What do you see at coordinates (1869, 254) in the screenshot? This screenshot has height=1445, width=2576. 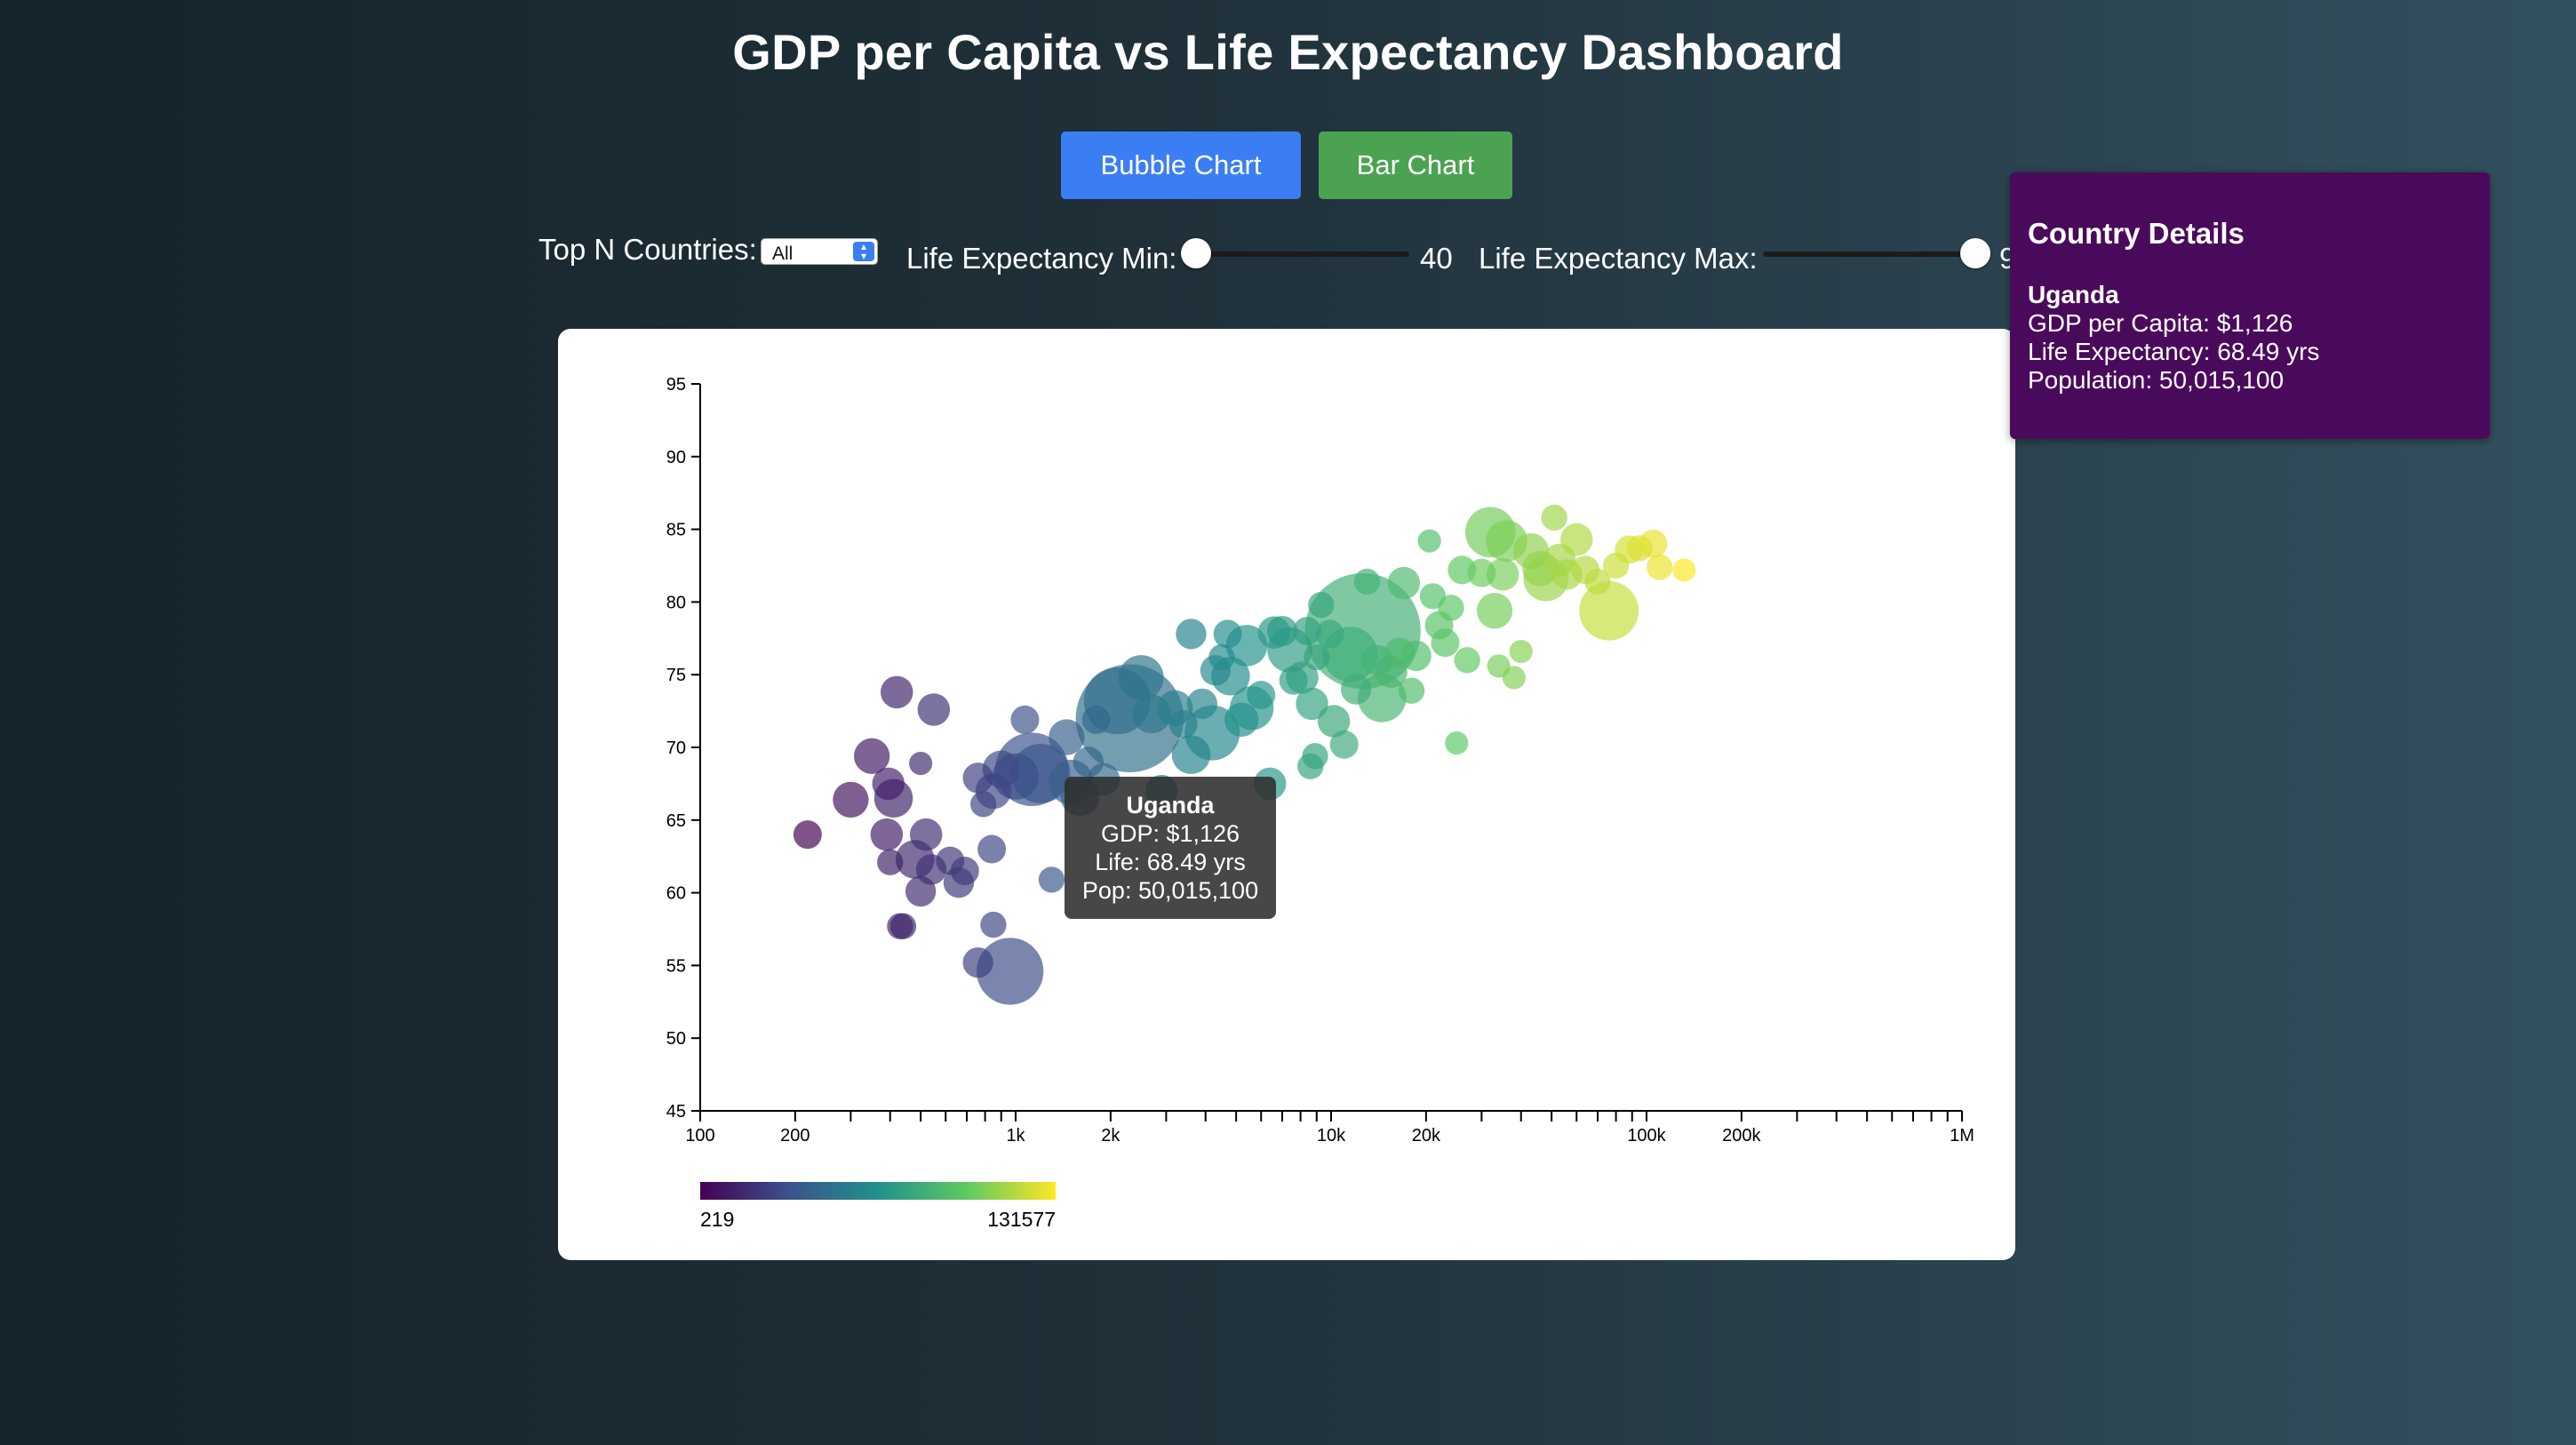 I see `life-expectancy-max-slider` at bounding box center [1869, 254].